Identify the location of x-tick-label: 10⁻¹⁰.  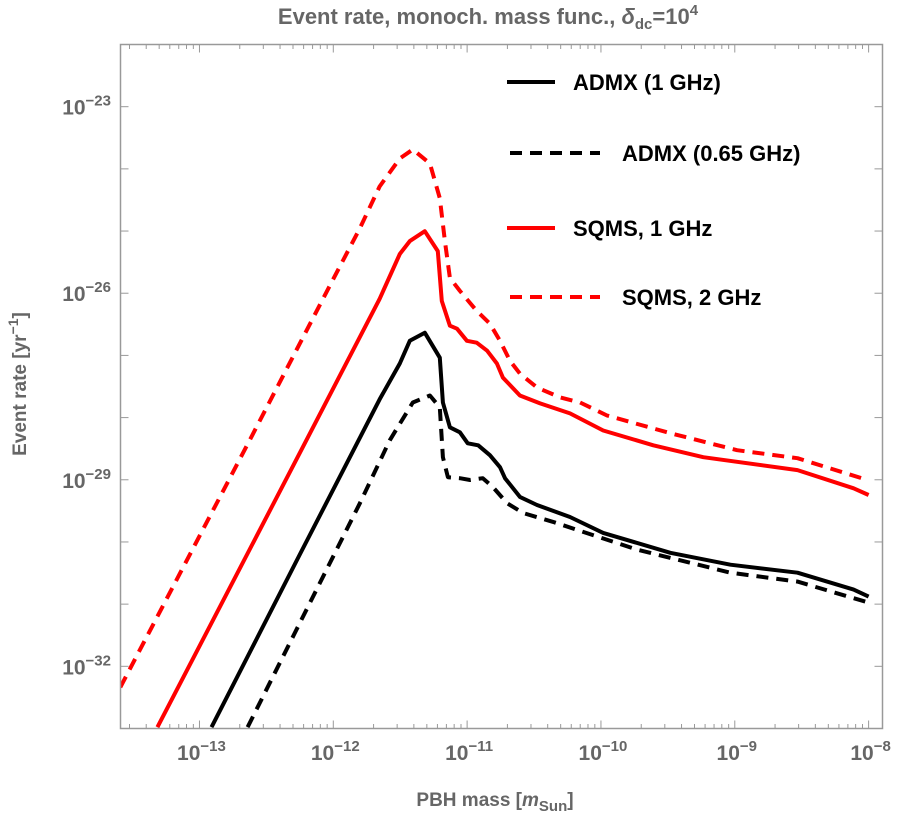
(603, 751).